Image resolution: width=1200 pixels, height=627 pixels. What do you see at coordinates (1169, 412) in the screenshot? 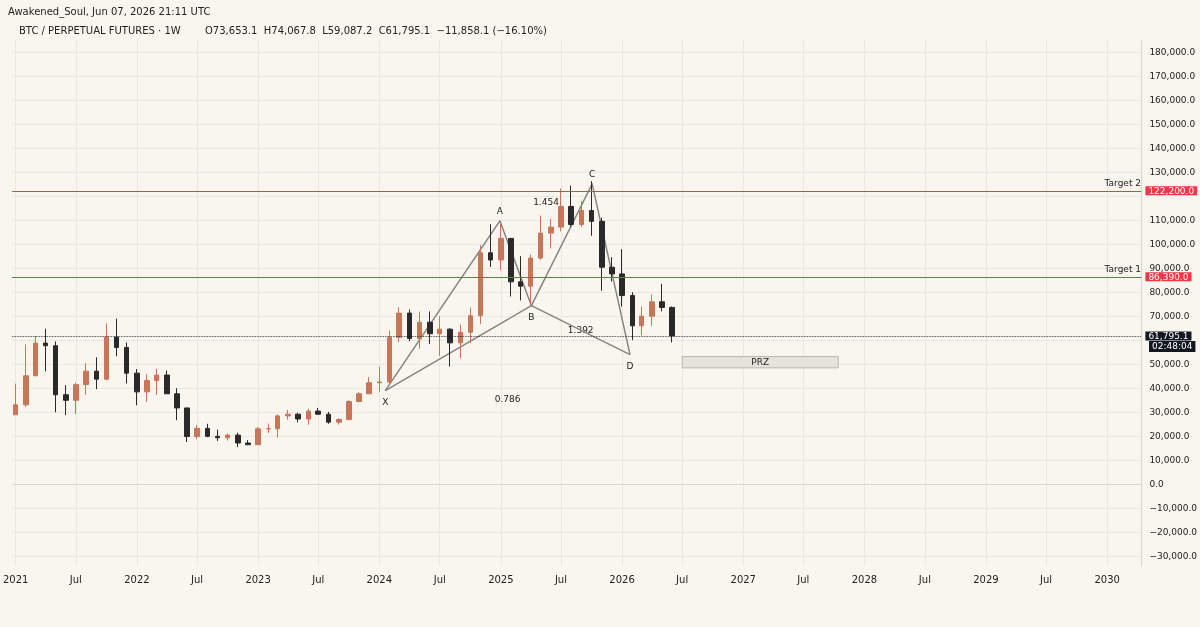
I see `y-tick-label: 30,000.0` at bounding box center [1169, 412].